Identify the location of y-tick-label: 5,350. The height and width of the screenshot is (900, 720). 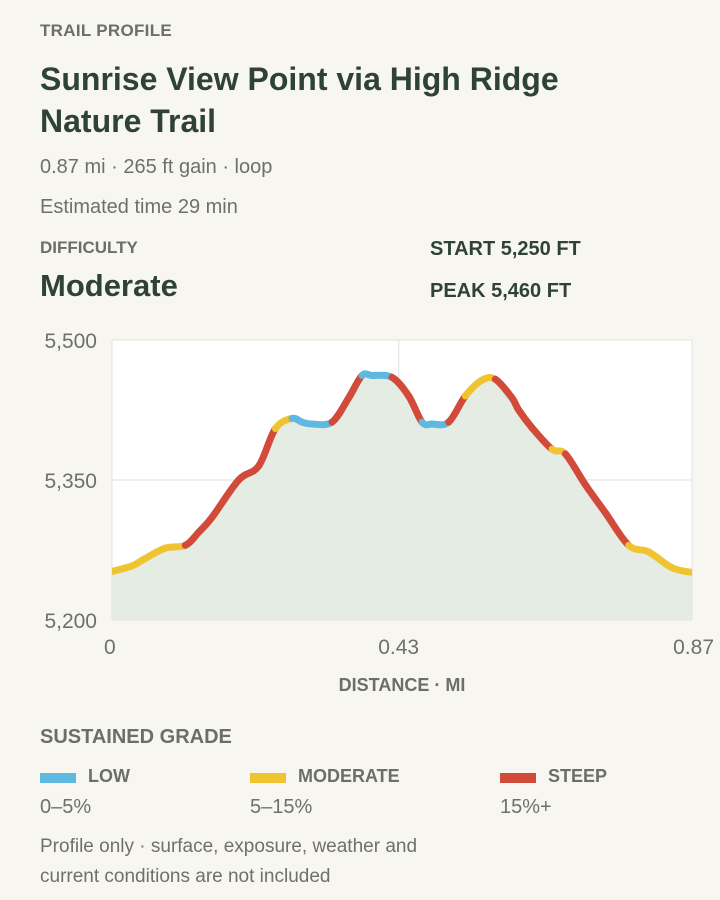
(70, 481).